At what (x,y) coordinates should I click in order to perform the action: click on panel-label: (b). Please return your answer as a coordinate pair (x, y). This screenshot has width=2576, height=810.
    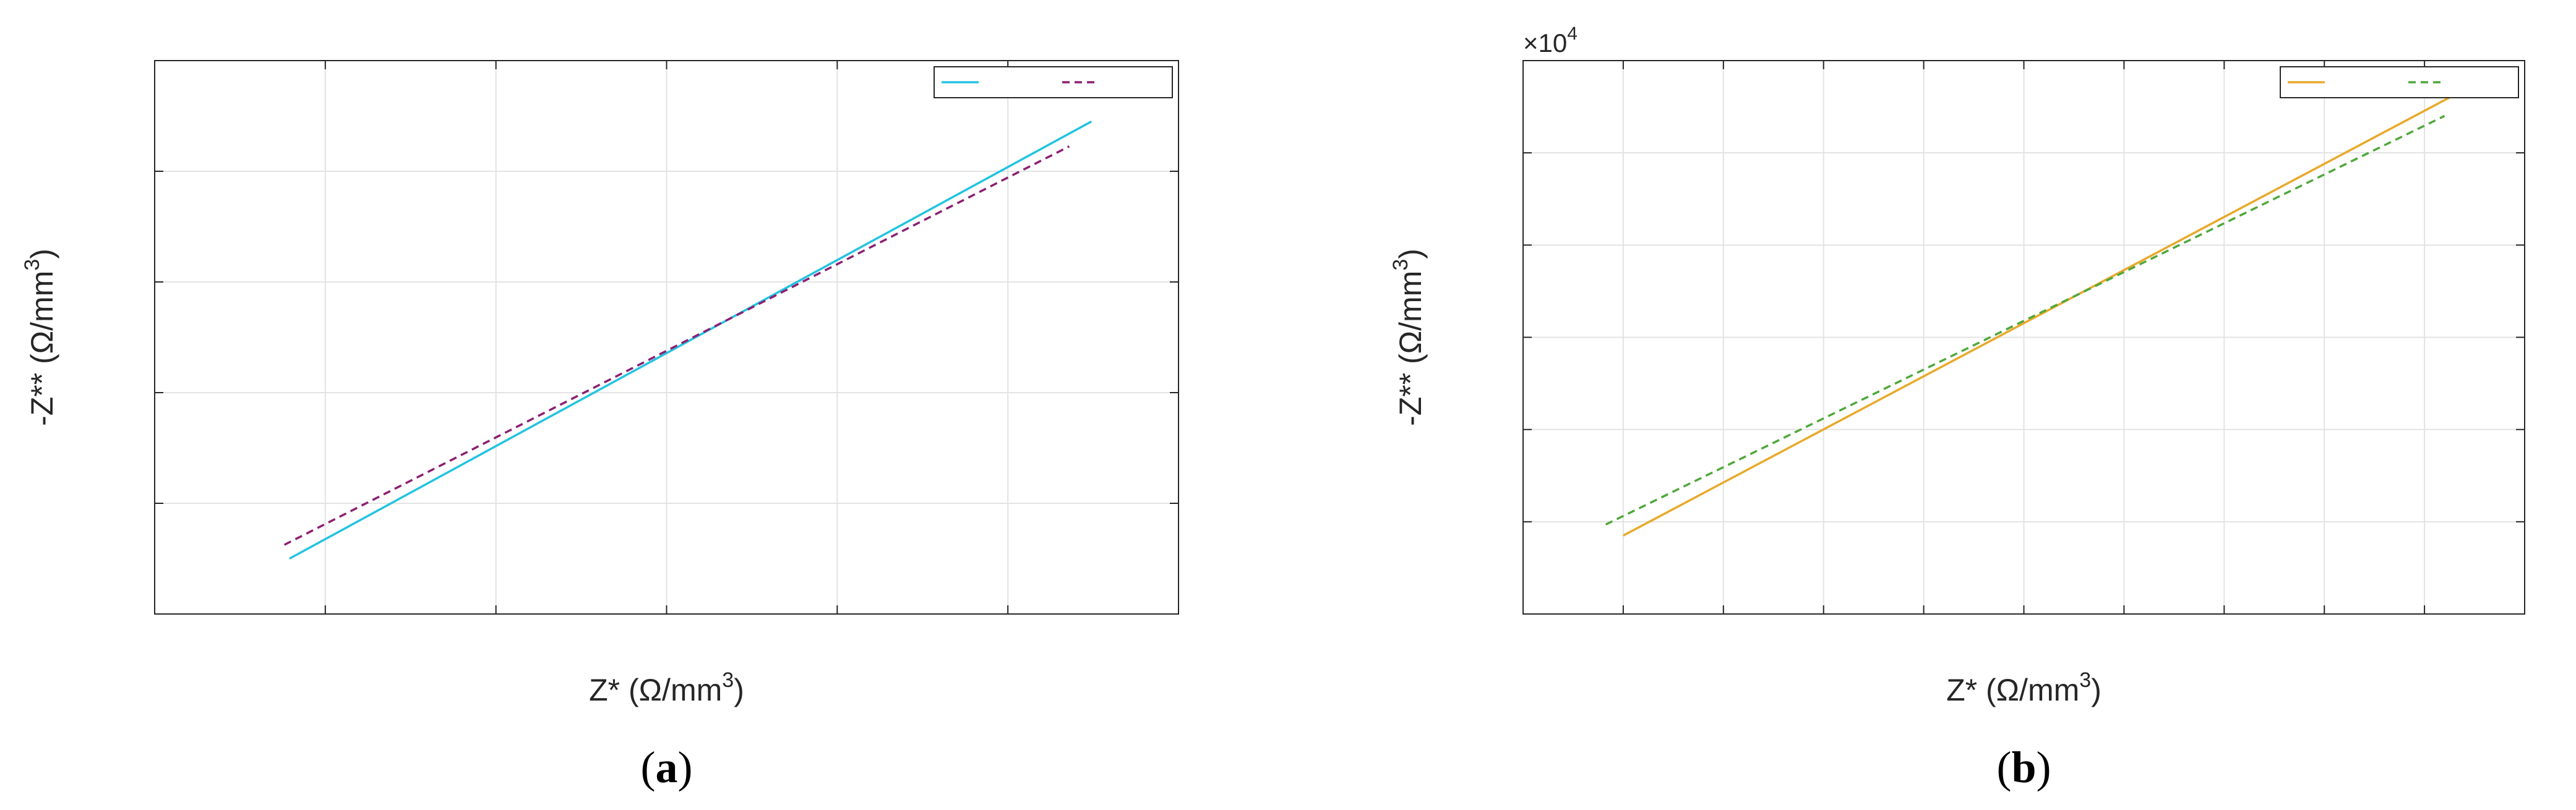
    Looking at the image, I should click on (2024, 768).